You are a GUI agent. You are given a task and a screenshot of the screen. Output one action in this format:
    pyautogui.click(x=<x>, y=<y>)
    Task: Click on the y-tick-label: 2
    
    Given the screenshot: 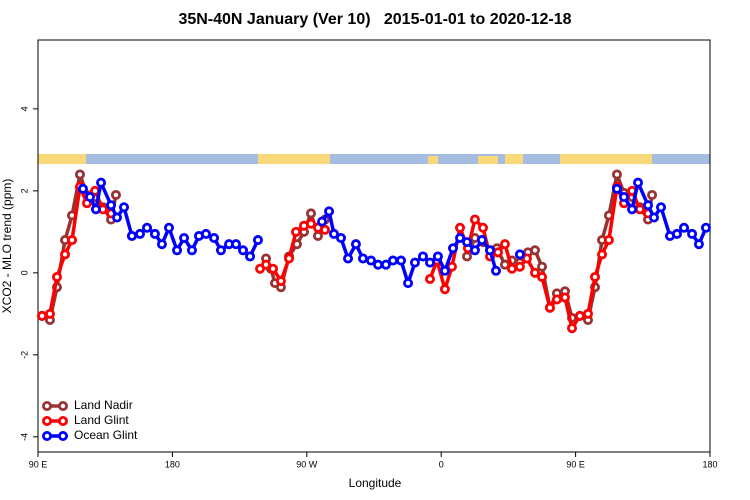 What is the action you would take?
    pyautogui.click(x=24, y=190)
    